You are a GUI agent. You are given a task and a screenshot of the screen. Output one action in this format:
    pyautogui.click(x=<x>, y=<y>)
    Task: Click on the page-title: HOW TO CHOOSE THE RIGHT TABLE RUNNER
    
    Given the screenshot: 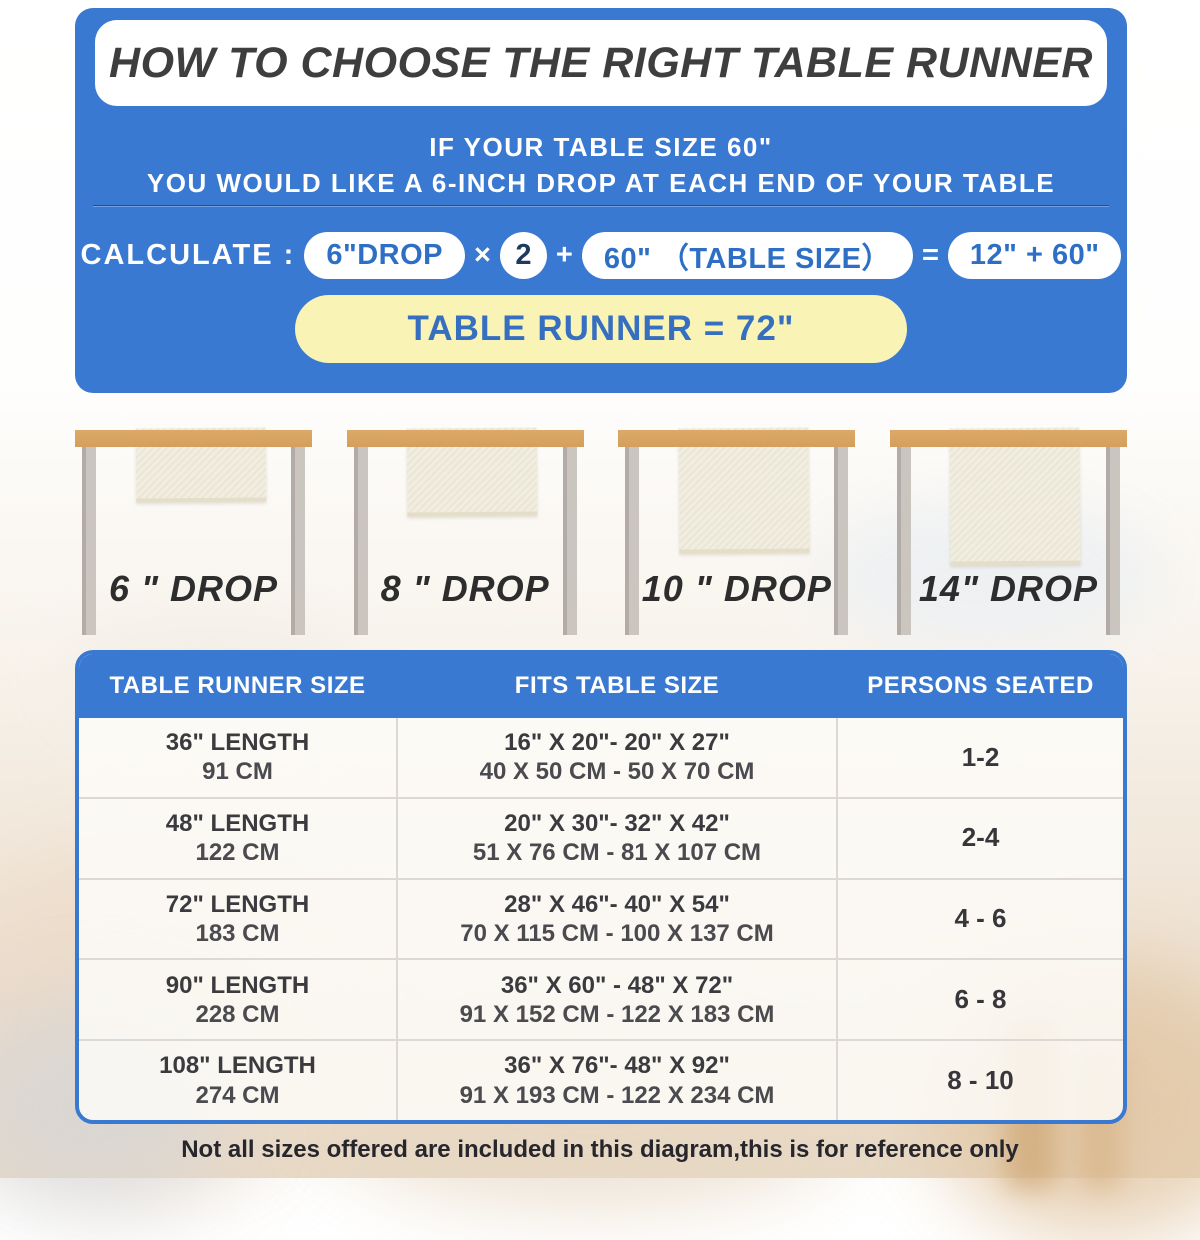 What is the action you would take?
    pyautogui.click(x=601, y=62)
    